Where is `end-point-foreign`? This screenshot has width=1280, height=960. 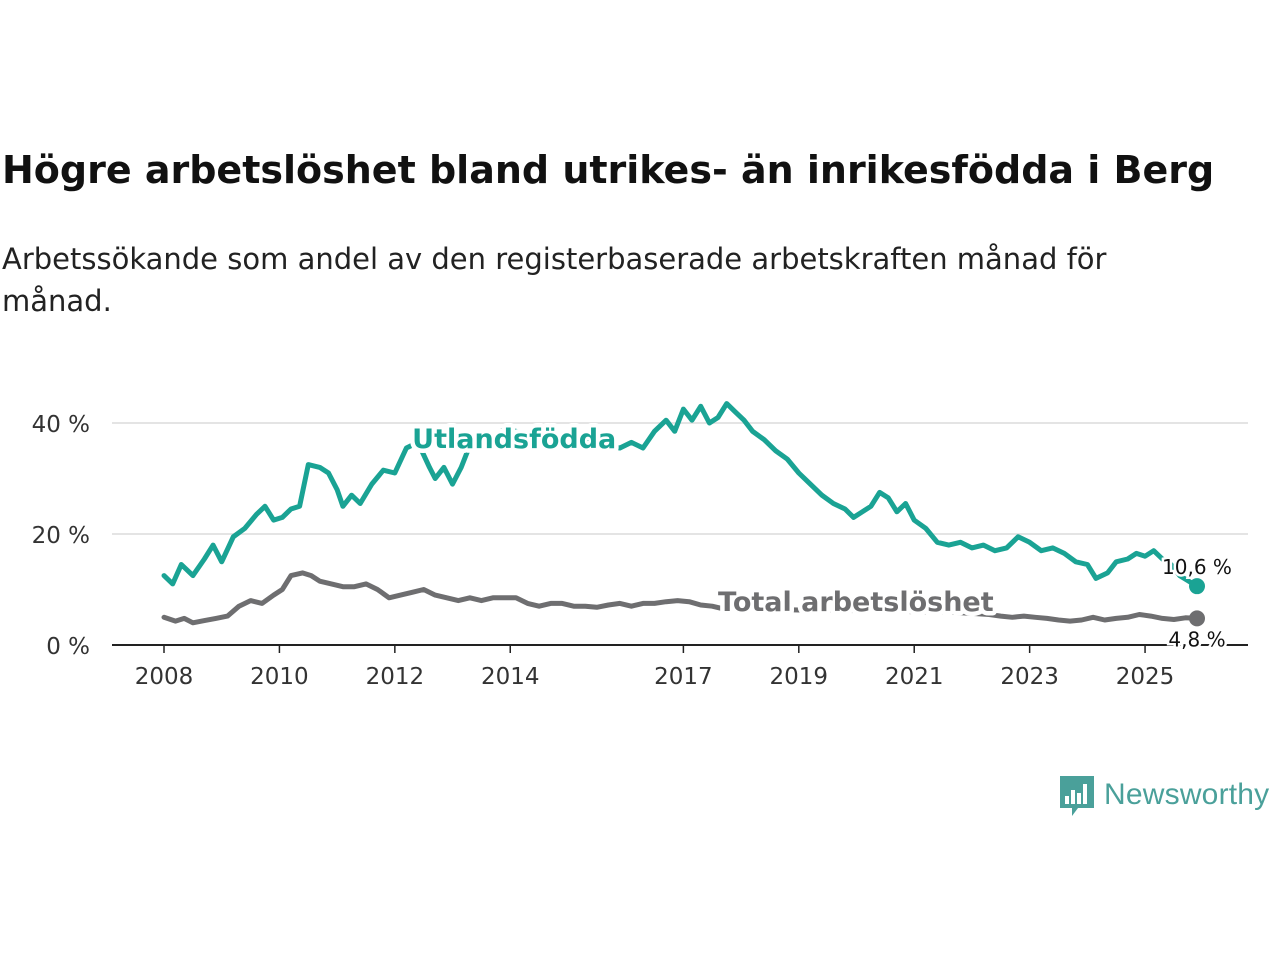 end-point-foreign is located at coordinates (1197, 586).